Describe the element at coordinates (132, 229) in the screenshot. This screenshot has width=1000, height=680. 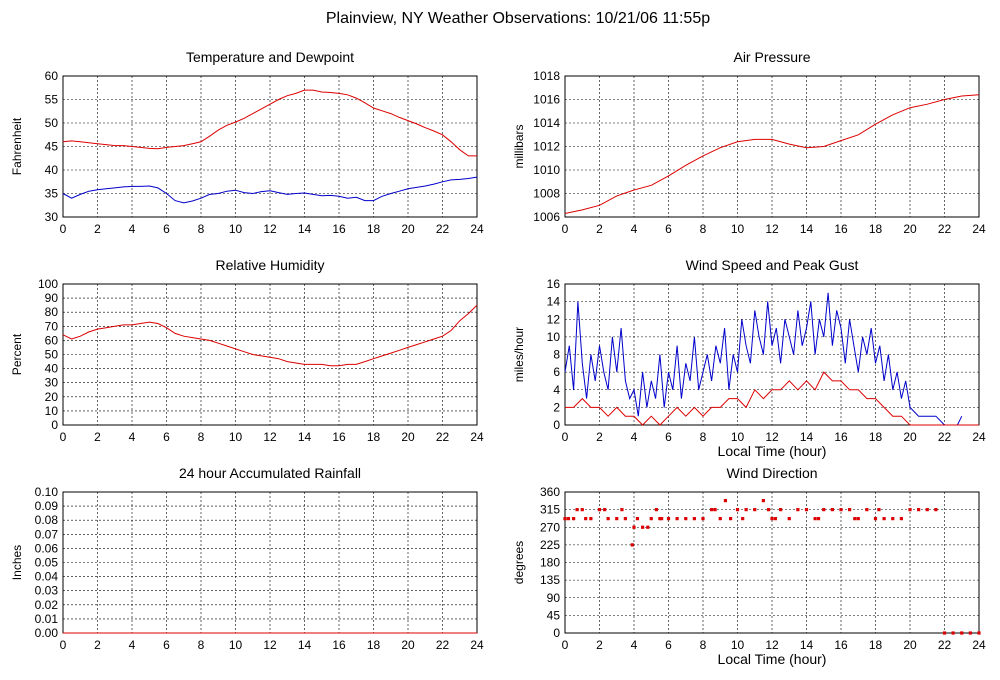
I see `temp-xtick-label: 4` at that location.